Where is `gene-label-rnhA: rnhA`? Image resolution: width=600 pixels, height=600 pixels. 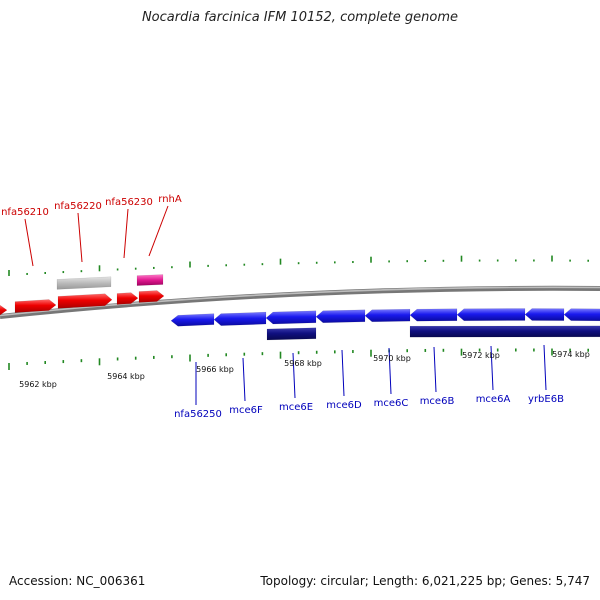 gene-label-rnhA: rnhA is located at coordinates (170, 199).